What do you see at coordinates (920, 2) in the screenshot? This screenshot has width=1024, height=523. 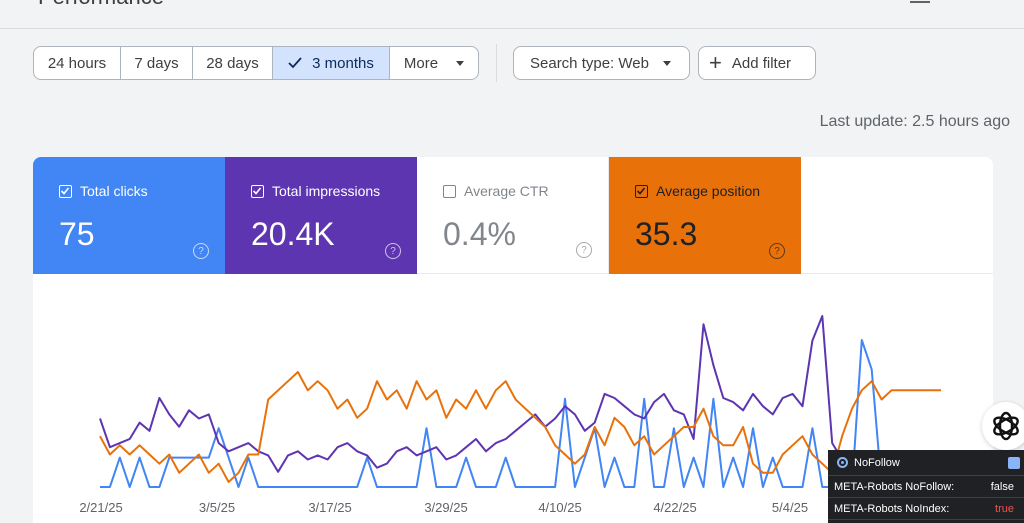 I see `menu-icon` at bounding box center [920, 2].